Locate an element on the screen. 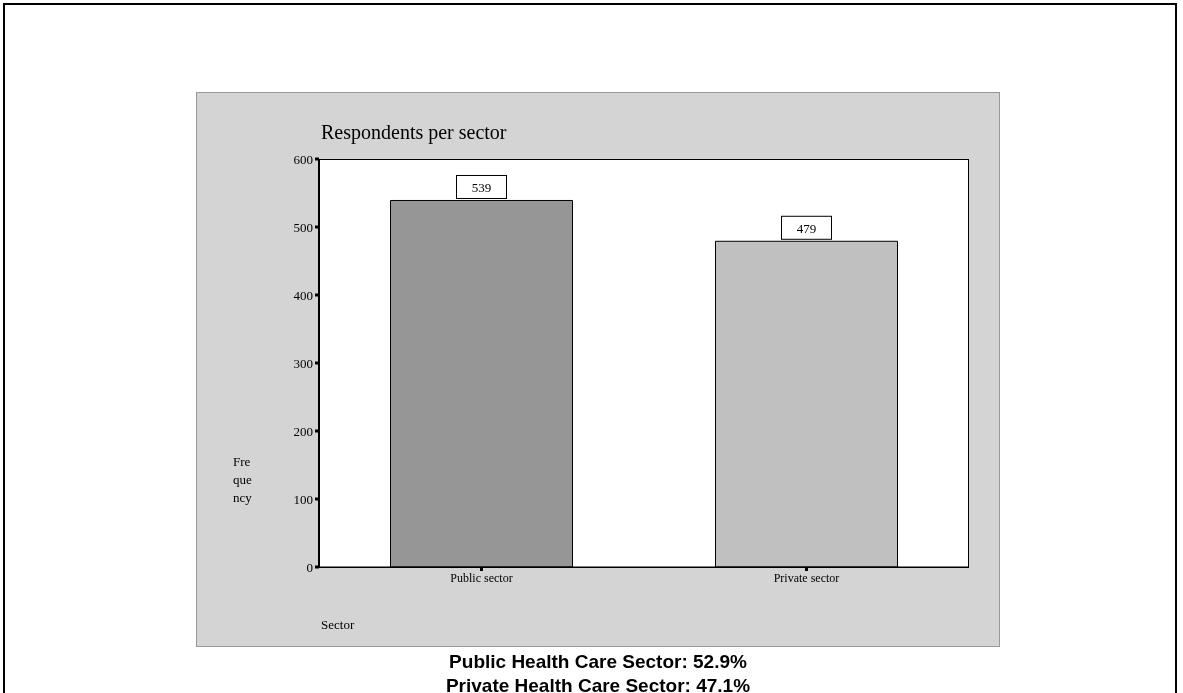 The width and height of the screenshot is (1183, 693). y-tick-label: 300 is located at coordinates (303, 363).